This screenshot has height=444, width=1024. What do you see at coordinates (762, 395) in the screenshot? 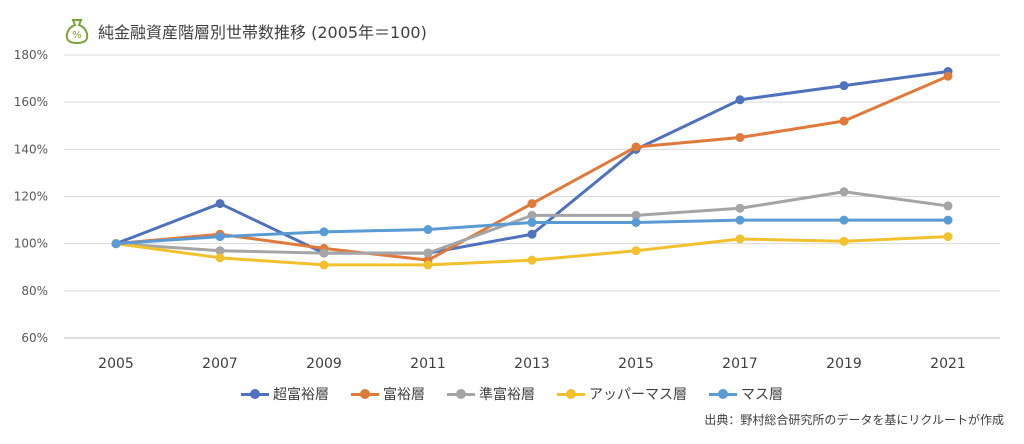
I see `legend-label: マス層` at bounding box center [762, 395].